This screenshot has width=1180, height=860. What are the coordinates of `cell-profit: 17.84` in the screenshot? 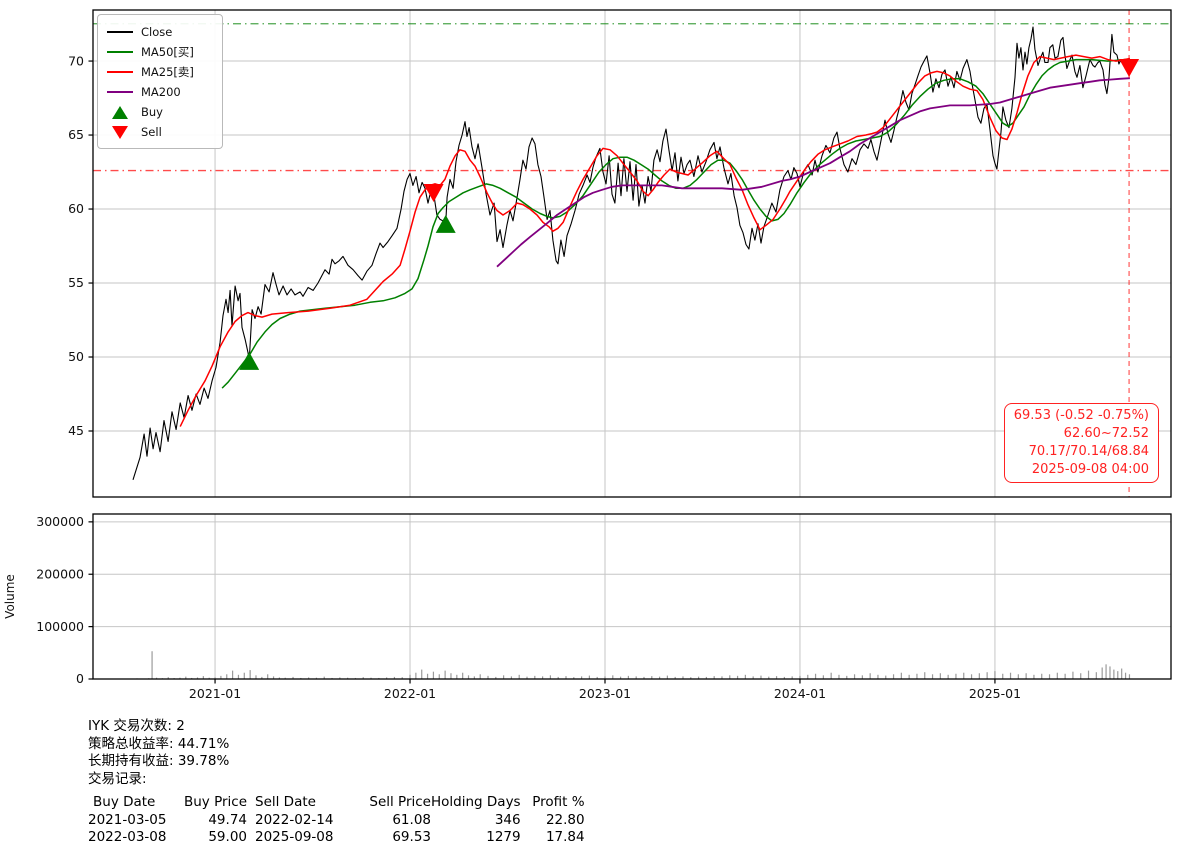 It's located at (565, 837).